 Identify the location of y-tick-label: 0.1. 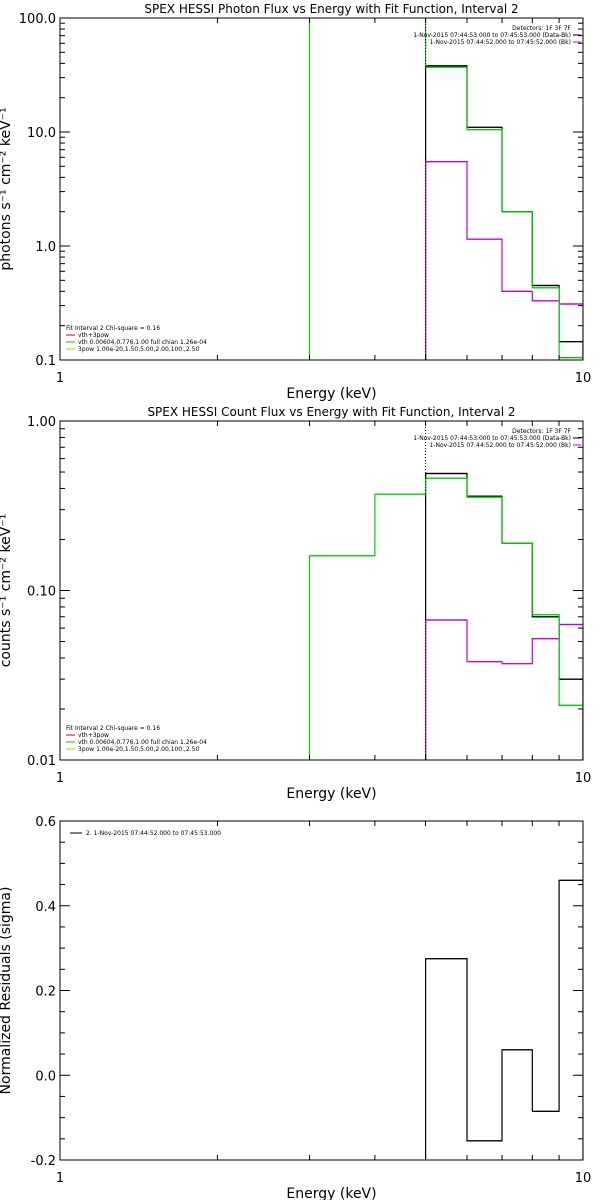
(45, 361).